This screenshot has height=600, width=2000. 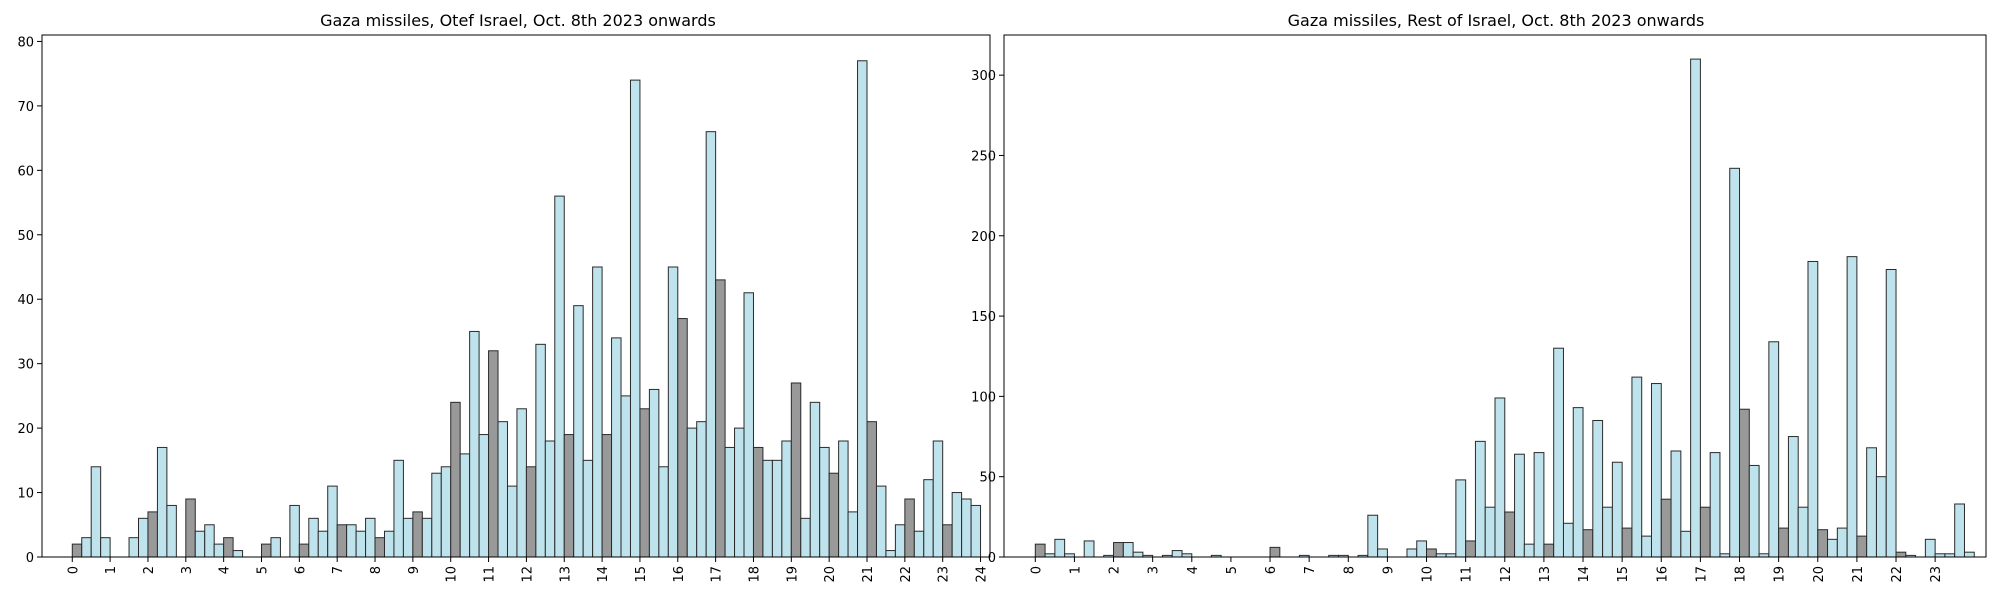 What do you see at coordinates (717, 574) in the screenshot?
I see `left-x-tick-label: 17` at bounding box center [717, 574].